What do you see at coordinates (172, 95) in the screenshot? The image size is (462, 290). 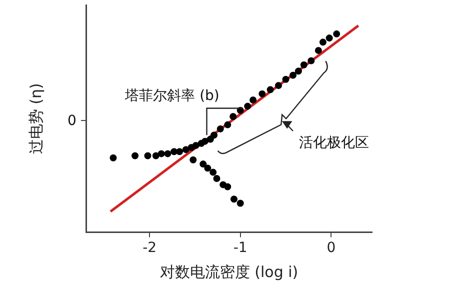 I see `annotation: 塔菲尔斜率 (b)` at bounding box center [172, 95].